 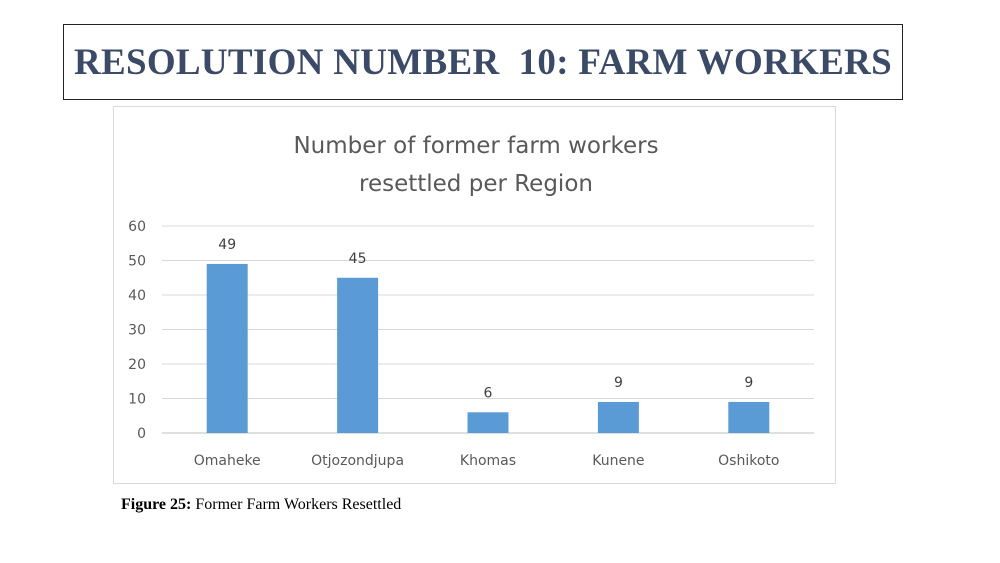 What do you see at coordinates (488, 393) in the screenshot?
I see `data-label: 6` at bounding box center [488, 393].